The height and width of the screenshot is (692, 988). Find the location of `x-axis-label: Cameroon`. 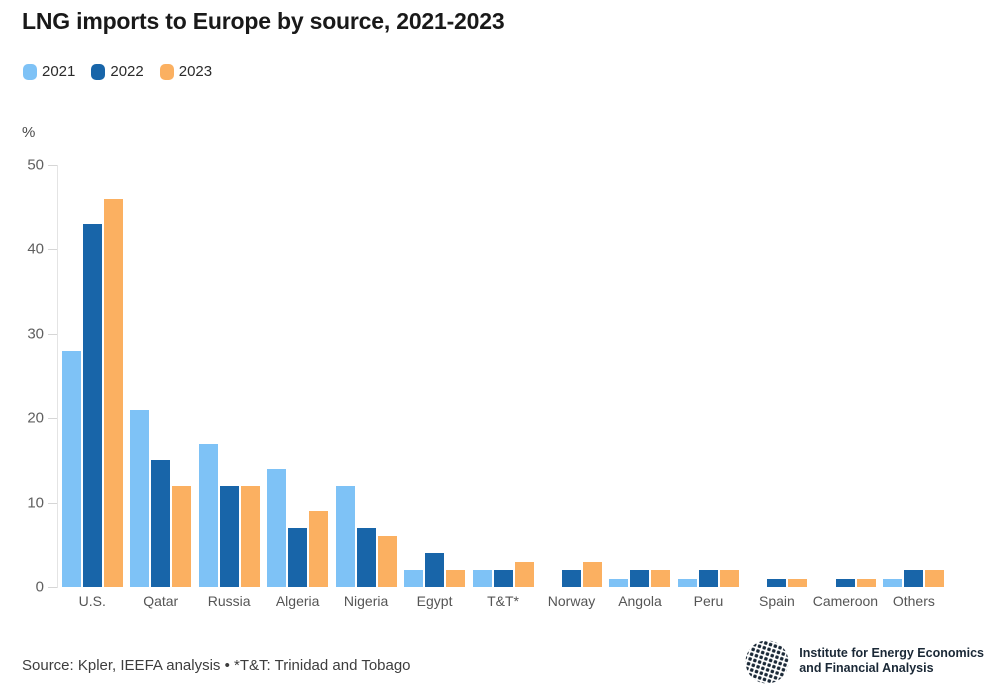

x-axis-label: Cameroon is located at coordinates (845, 601).